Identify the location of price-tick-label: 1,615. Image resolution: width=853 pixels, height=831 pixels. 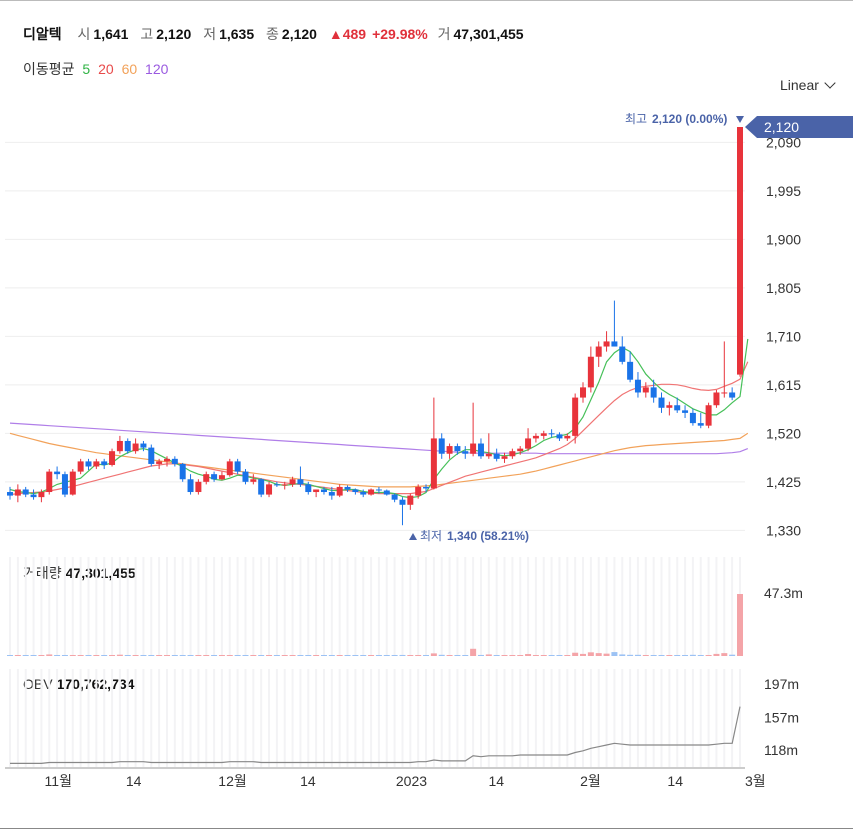
(783, 385).